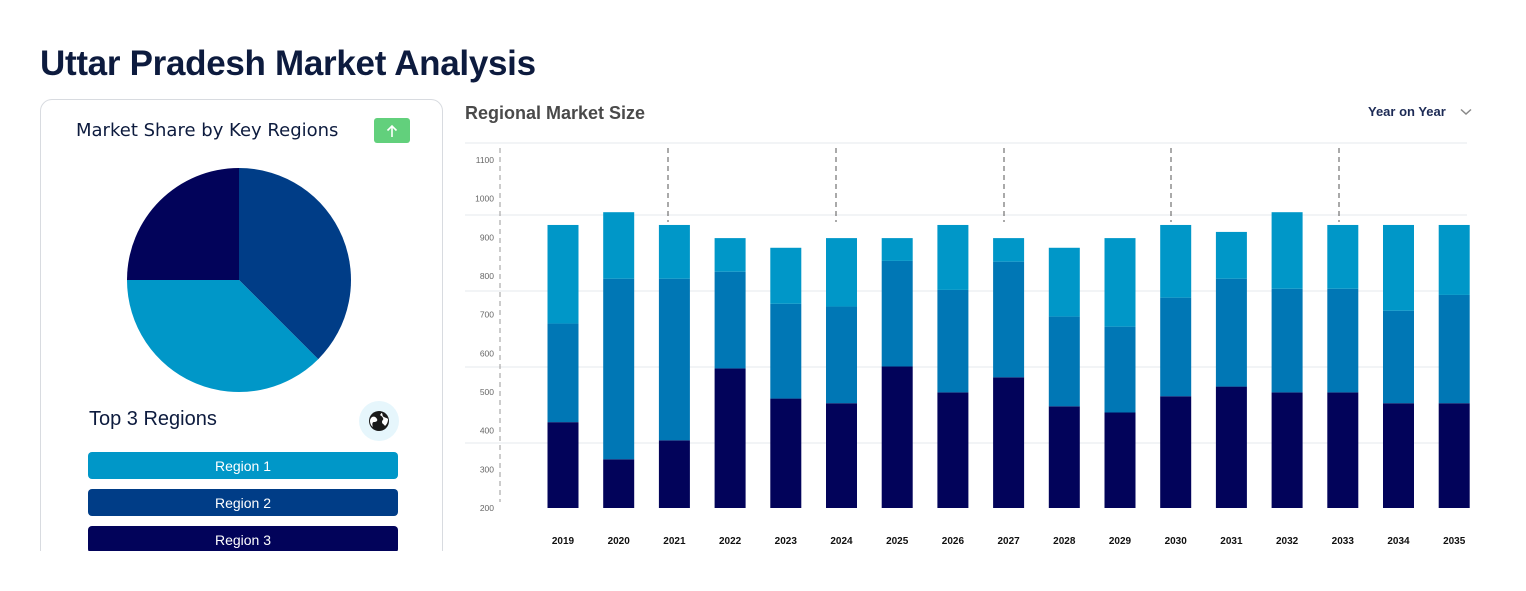 Image resolution: width=1526 pixels, height=591 pixels. I want to click on y-tick-label: 800, so click(487, 276).